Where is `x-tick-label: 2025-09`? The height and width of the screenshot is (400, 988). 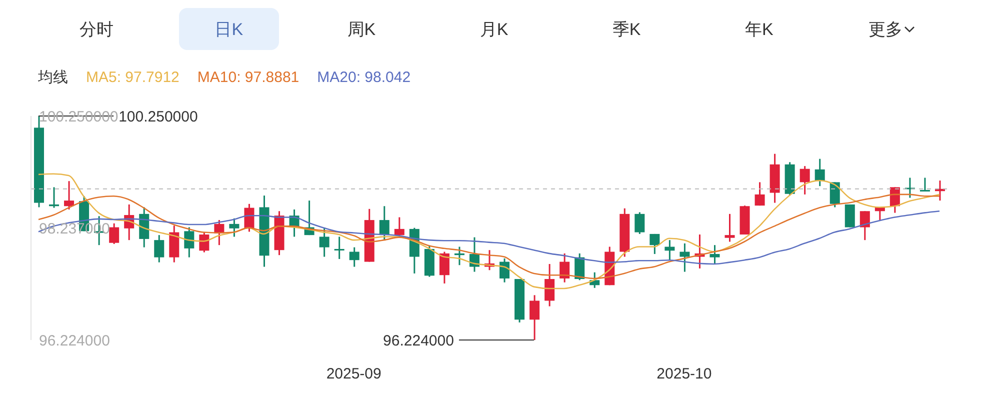
x-tick-label: 2025-09 is located at coordinates (354, 374).